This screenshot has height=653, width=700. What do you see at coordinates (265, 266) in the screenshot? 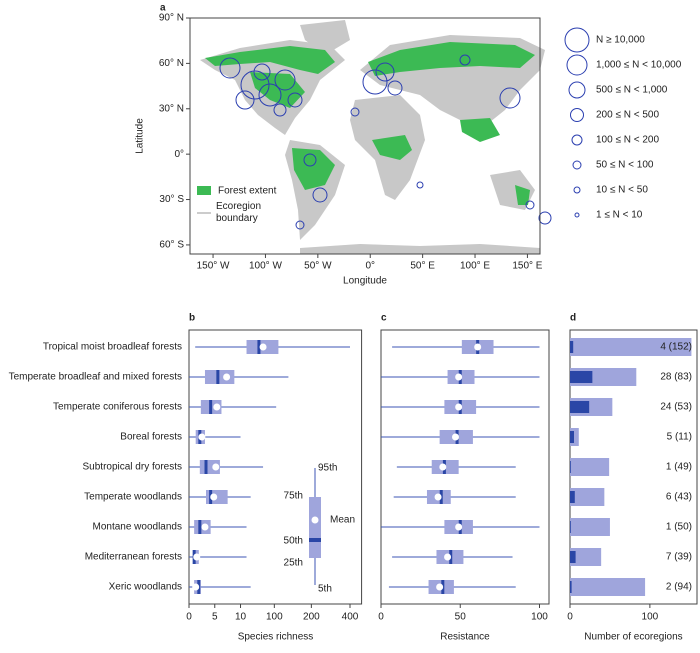
I see `x-tick-label: 100° W` at bounding box center [265, 266].